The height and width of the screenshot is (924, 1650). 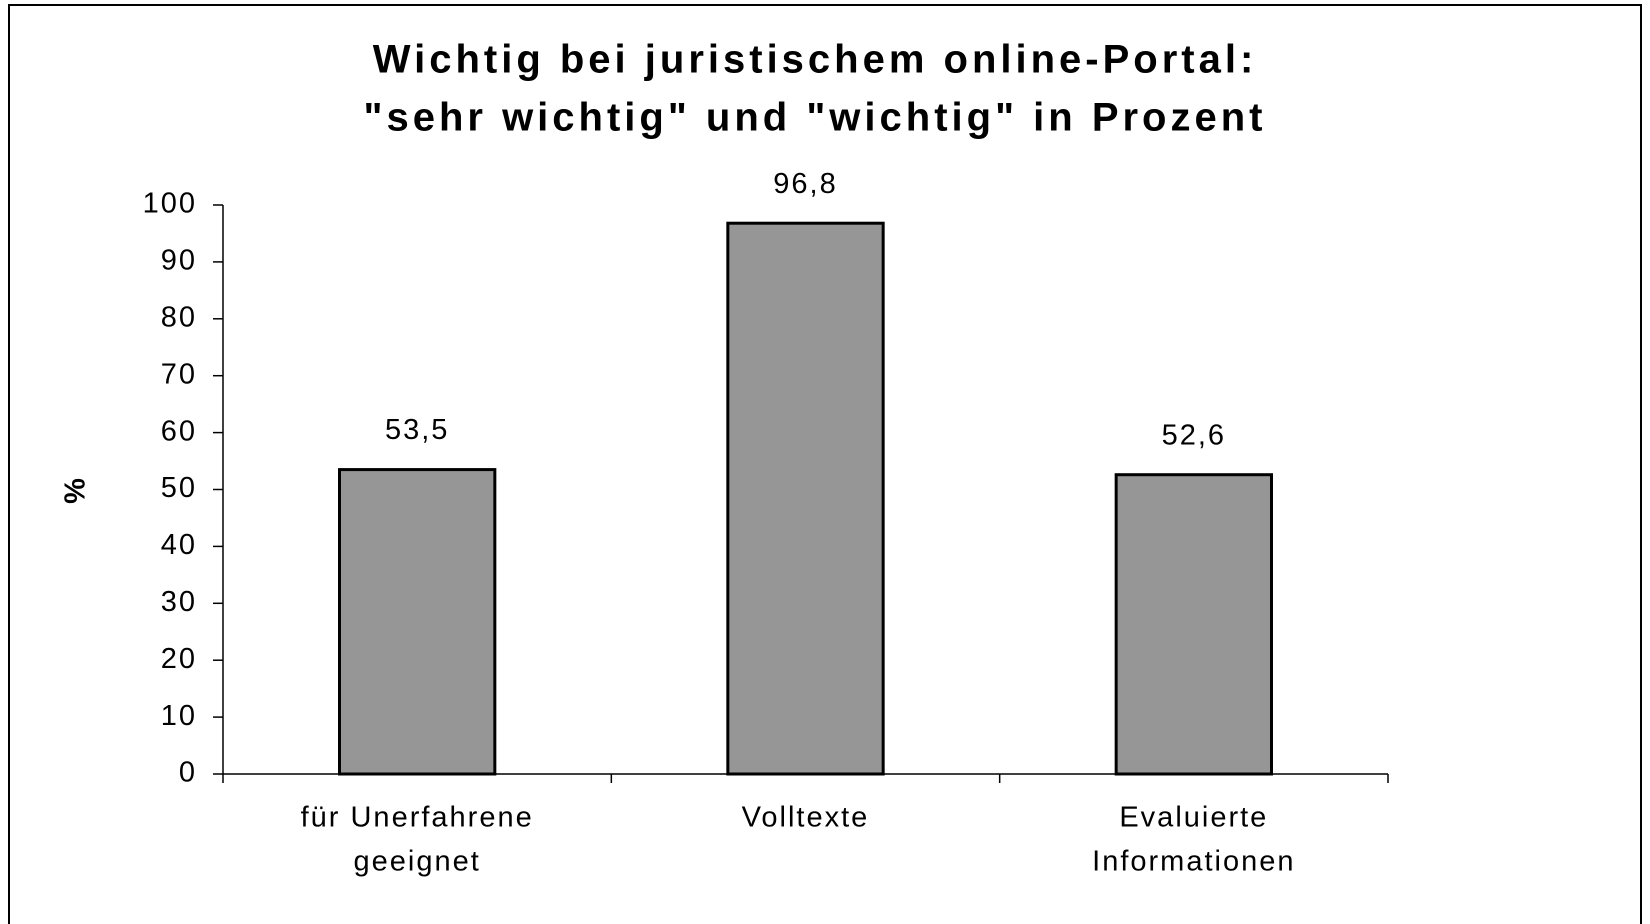 What do you see at coordinates (815, 118) in the screenshot?
I see `chart-title: "sehr wichtig" und "wichtig" in Prozent` at bounding box center [815, 118].